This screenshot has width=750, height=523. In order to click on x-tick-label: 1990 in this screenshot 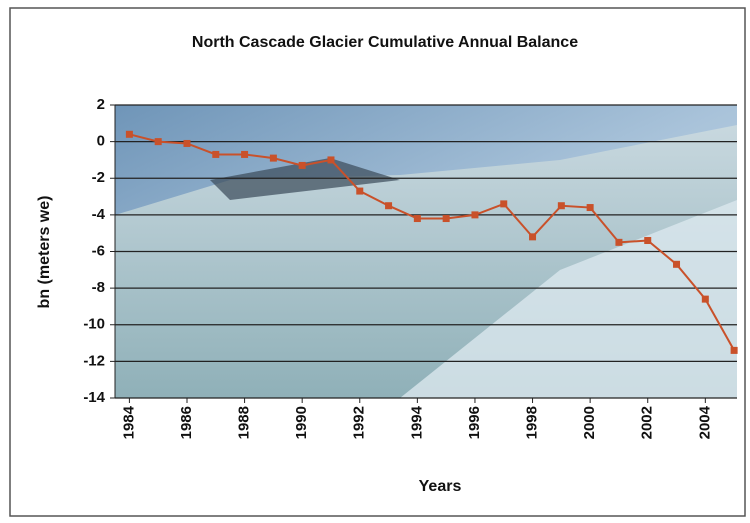, I will do `click(301, 422)`.